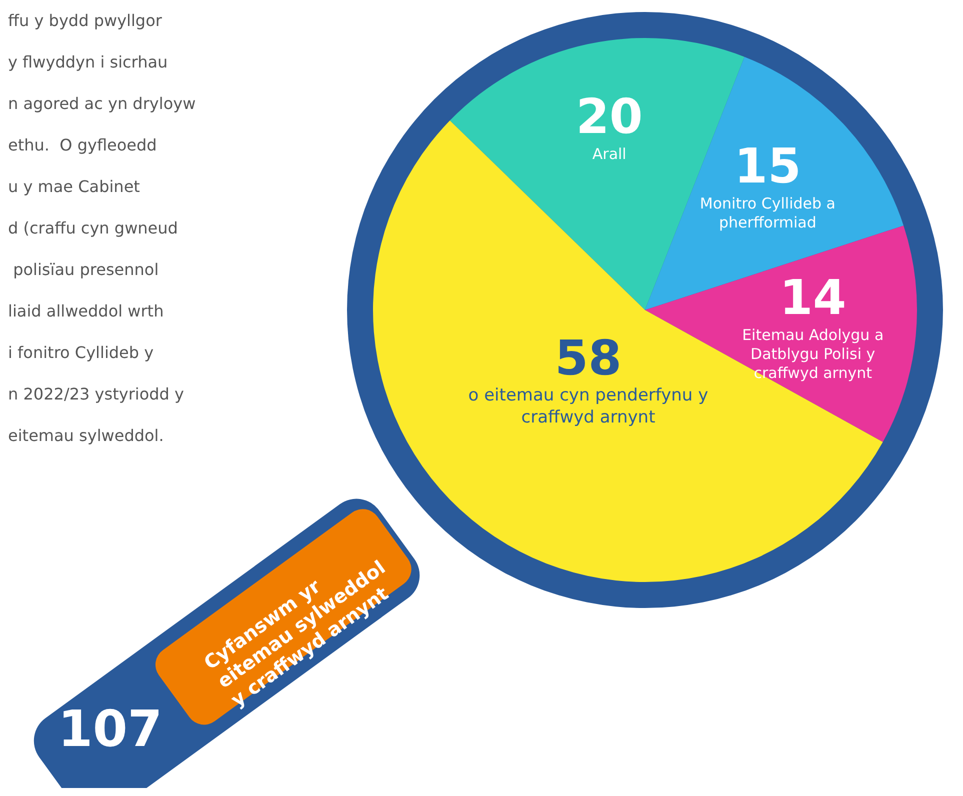 The height and width of the screenshot is (796, 963). I want to click on data-label: 14, so click(812, 298).